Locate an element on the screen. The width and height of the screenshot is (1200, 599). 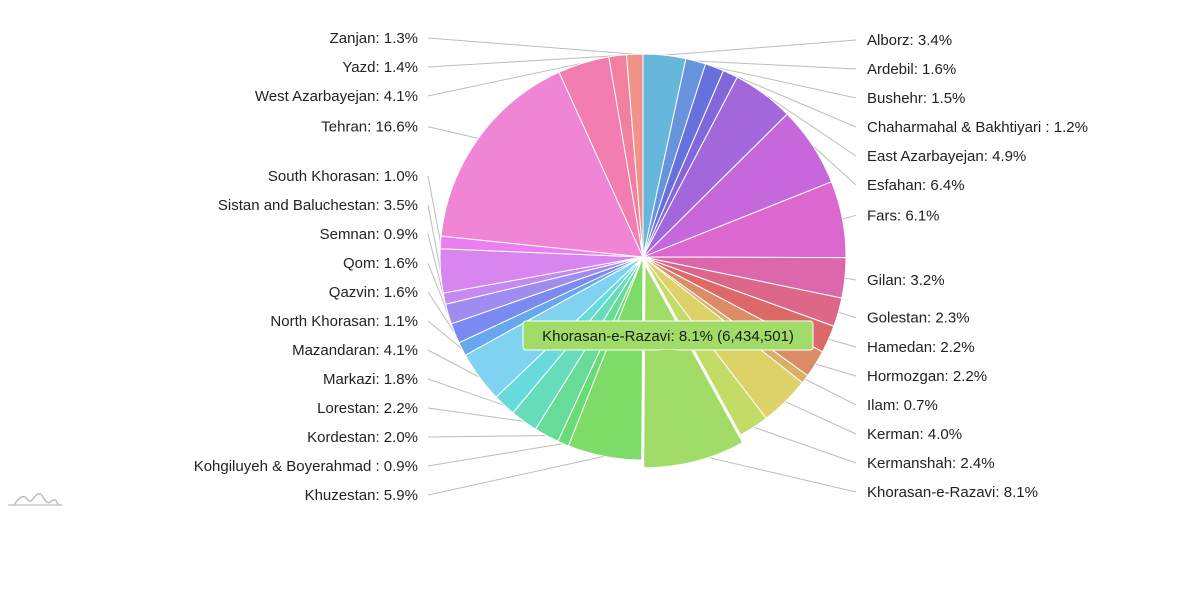
slice-label: North Khorasan: 1.1% is located at coordinates (344, 321).